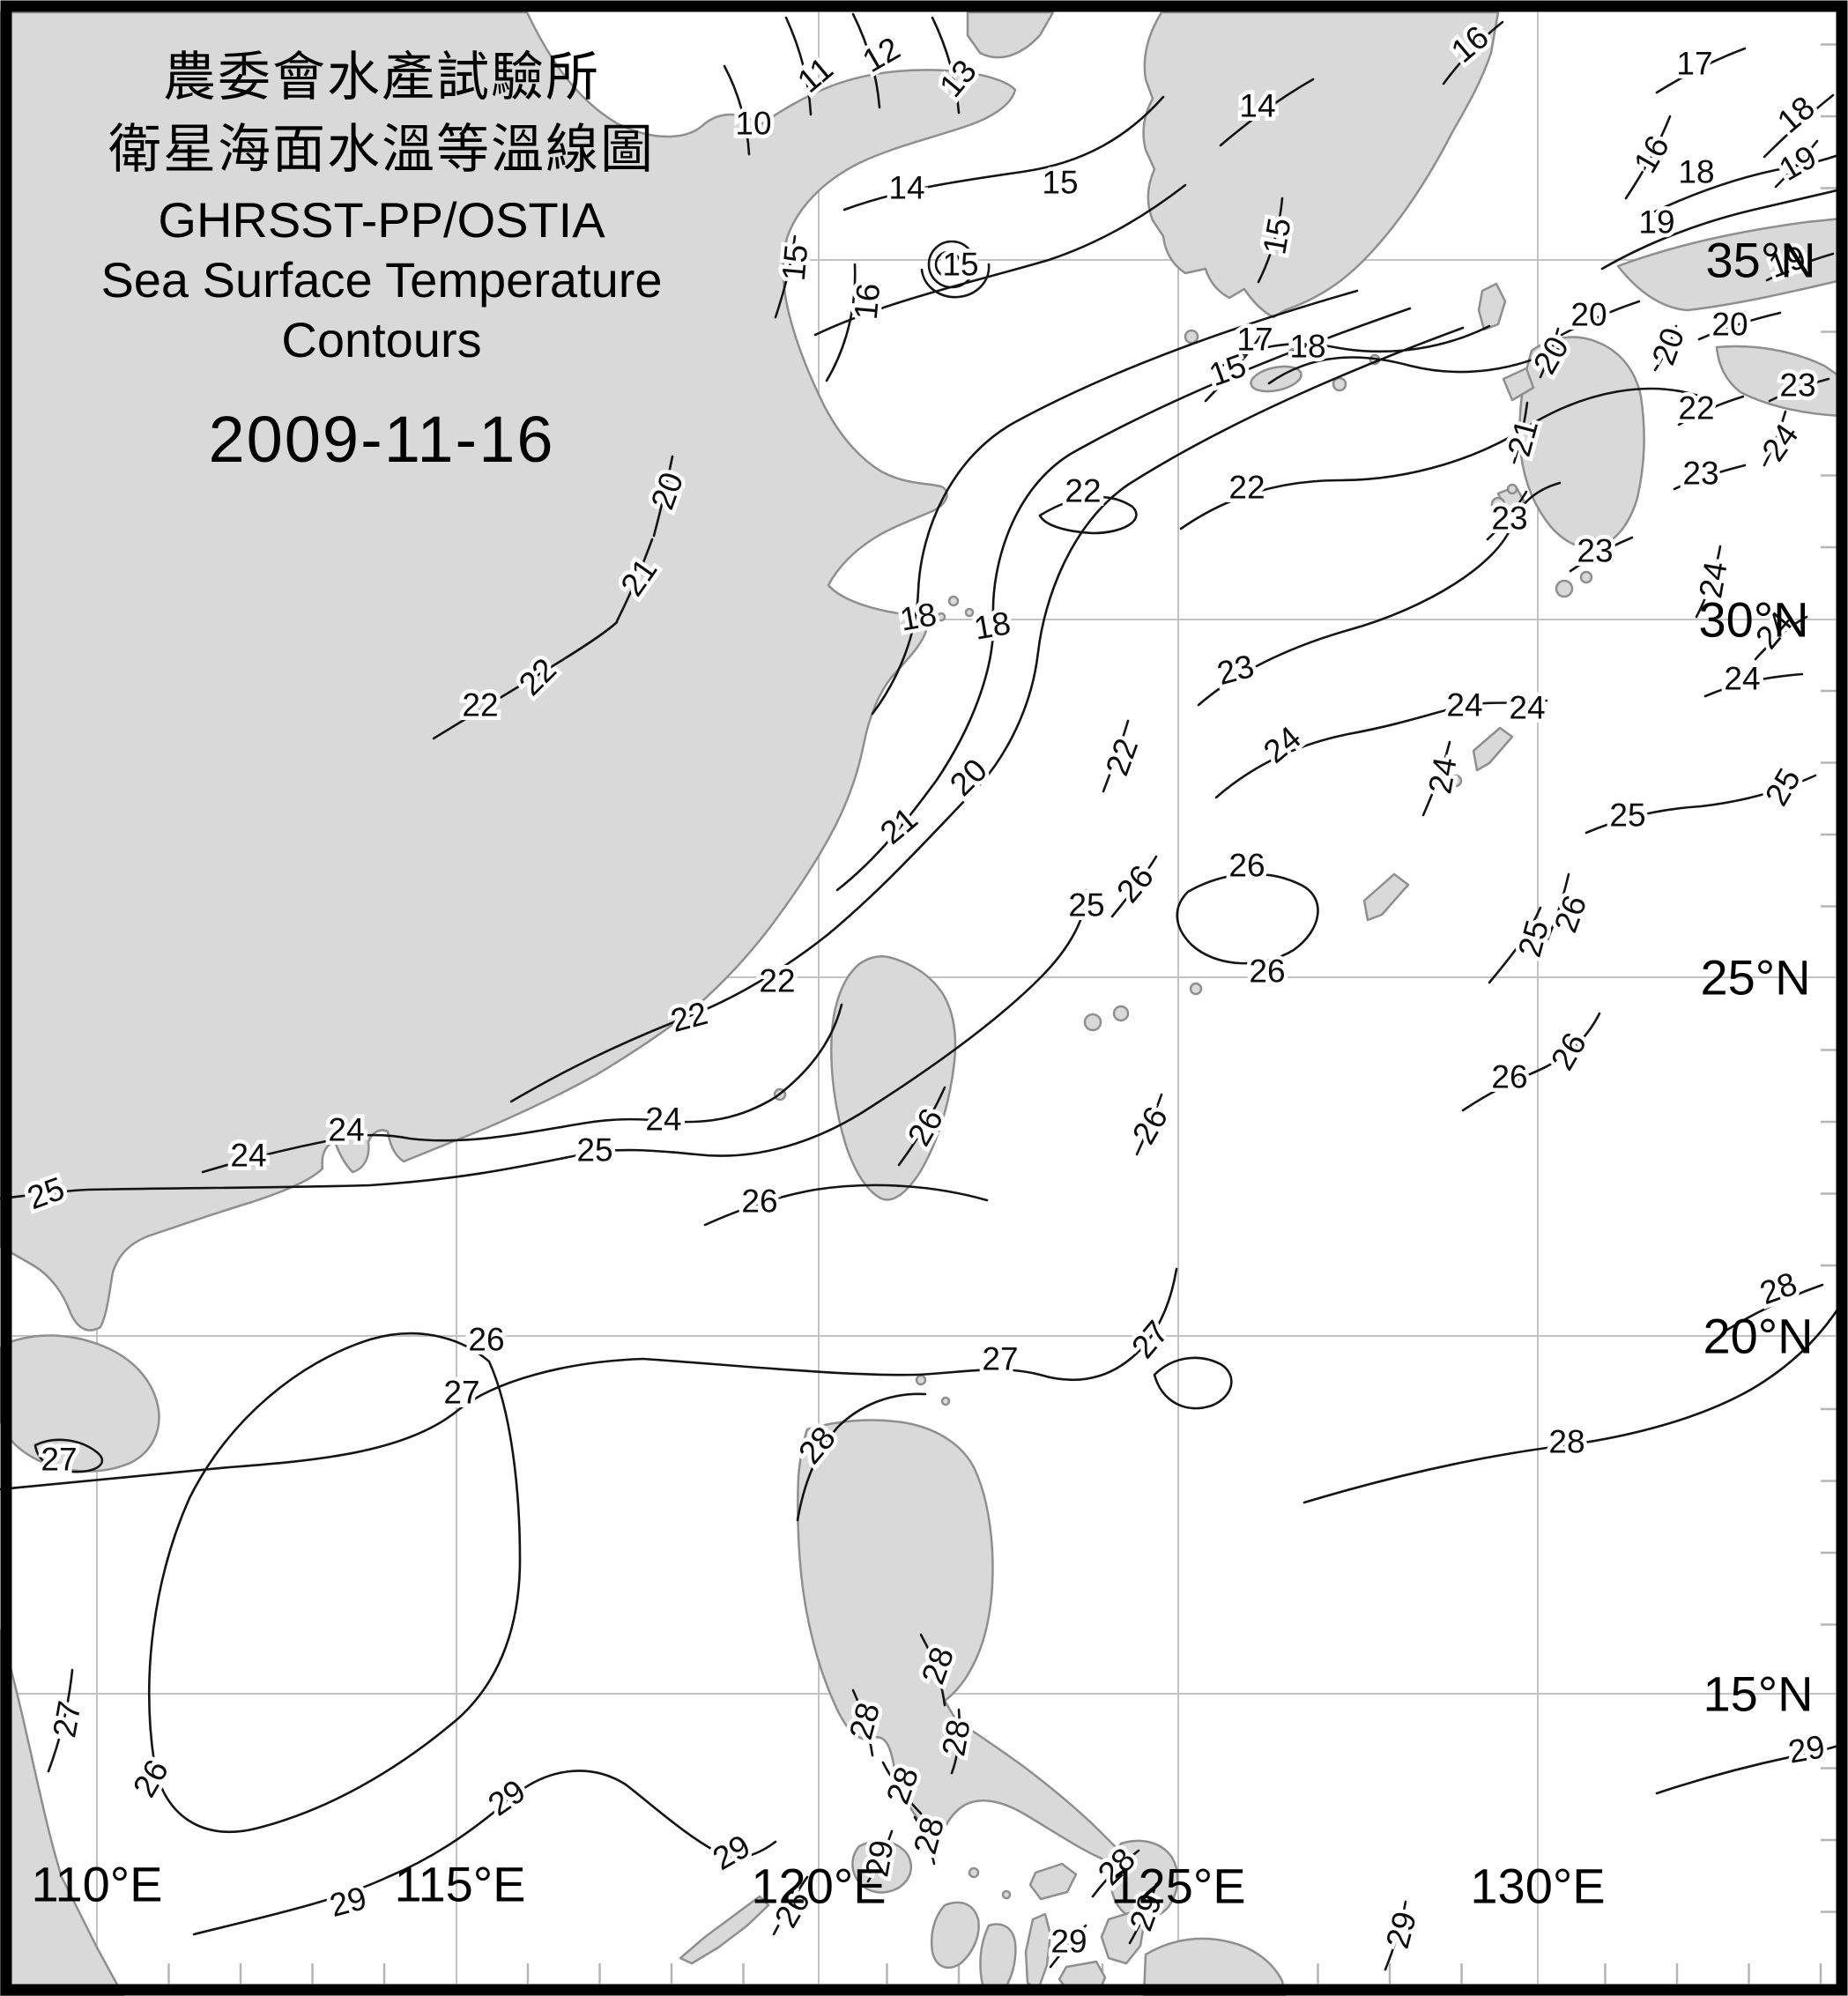 The image size is (1848, 1996). Describe the element at coordinates (1758, 1336) in the screenshot. I see `latitude-label: 20°N` at that location.